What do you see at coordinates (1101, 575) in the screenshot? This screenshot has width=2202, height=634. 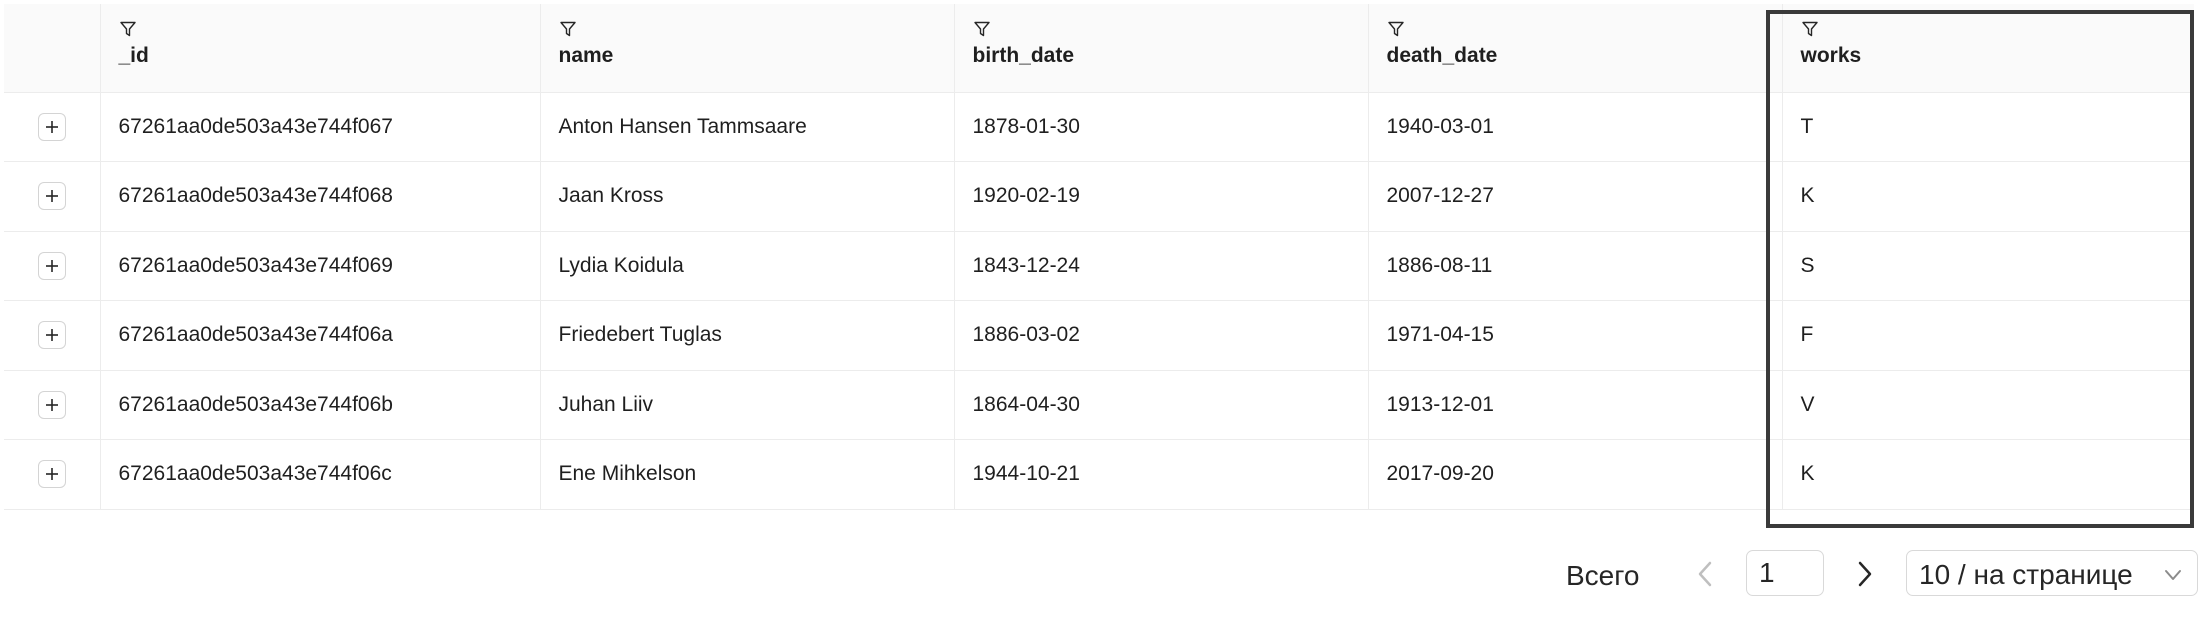 I see `pagination: Всего 10 / на странице` at bounding box center [1101, 575].